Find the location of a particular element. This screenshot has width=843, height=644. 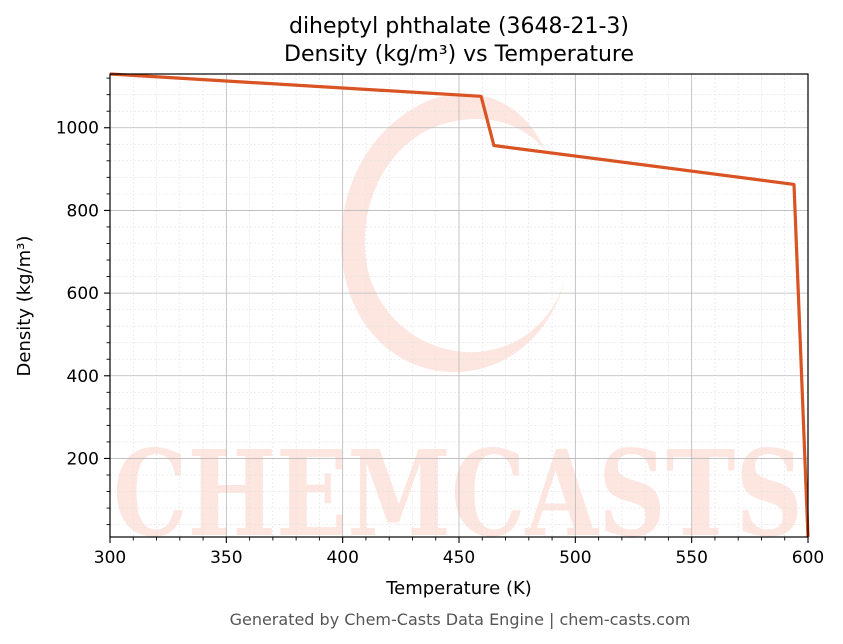

y-tick-label: 1000 is located at coordinates (77, 129).